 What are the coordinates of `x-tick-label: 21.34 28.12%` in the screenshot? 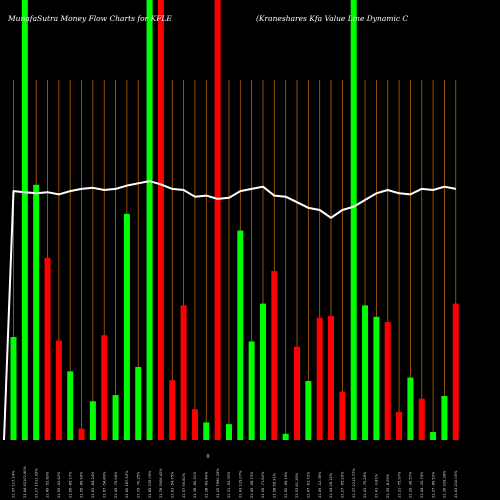 It's located at (331, 485).